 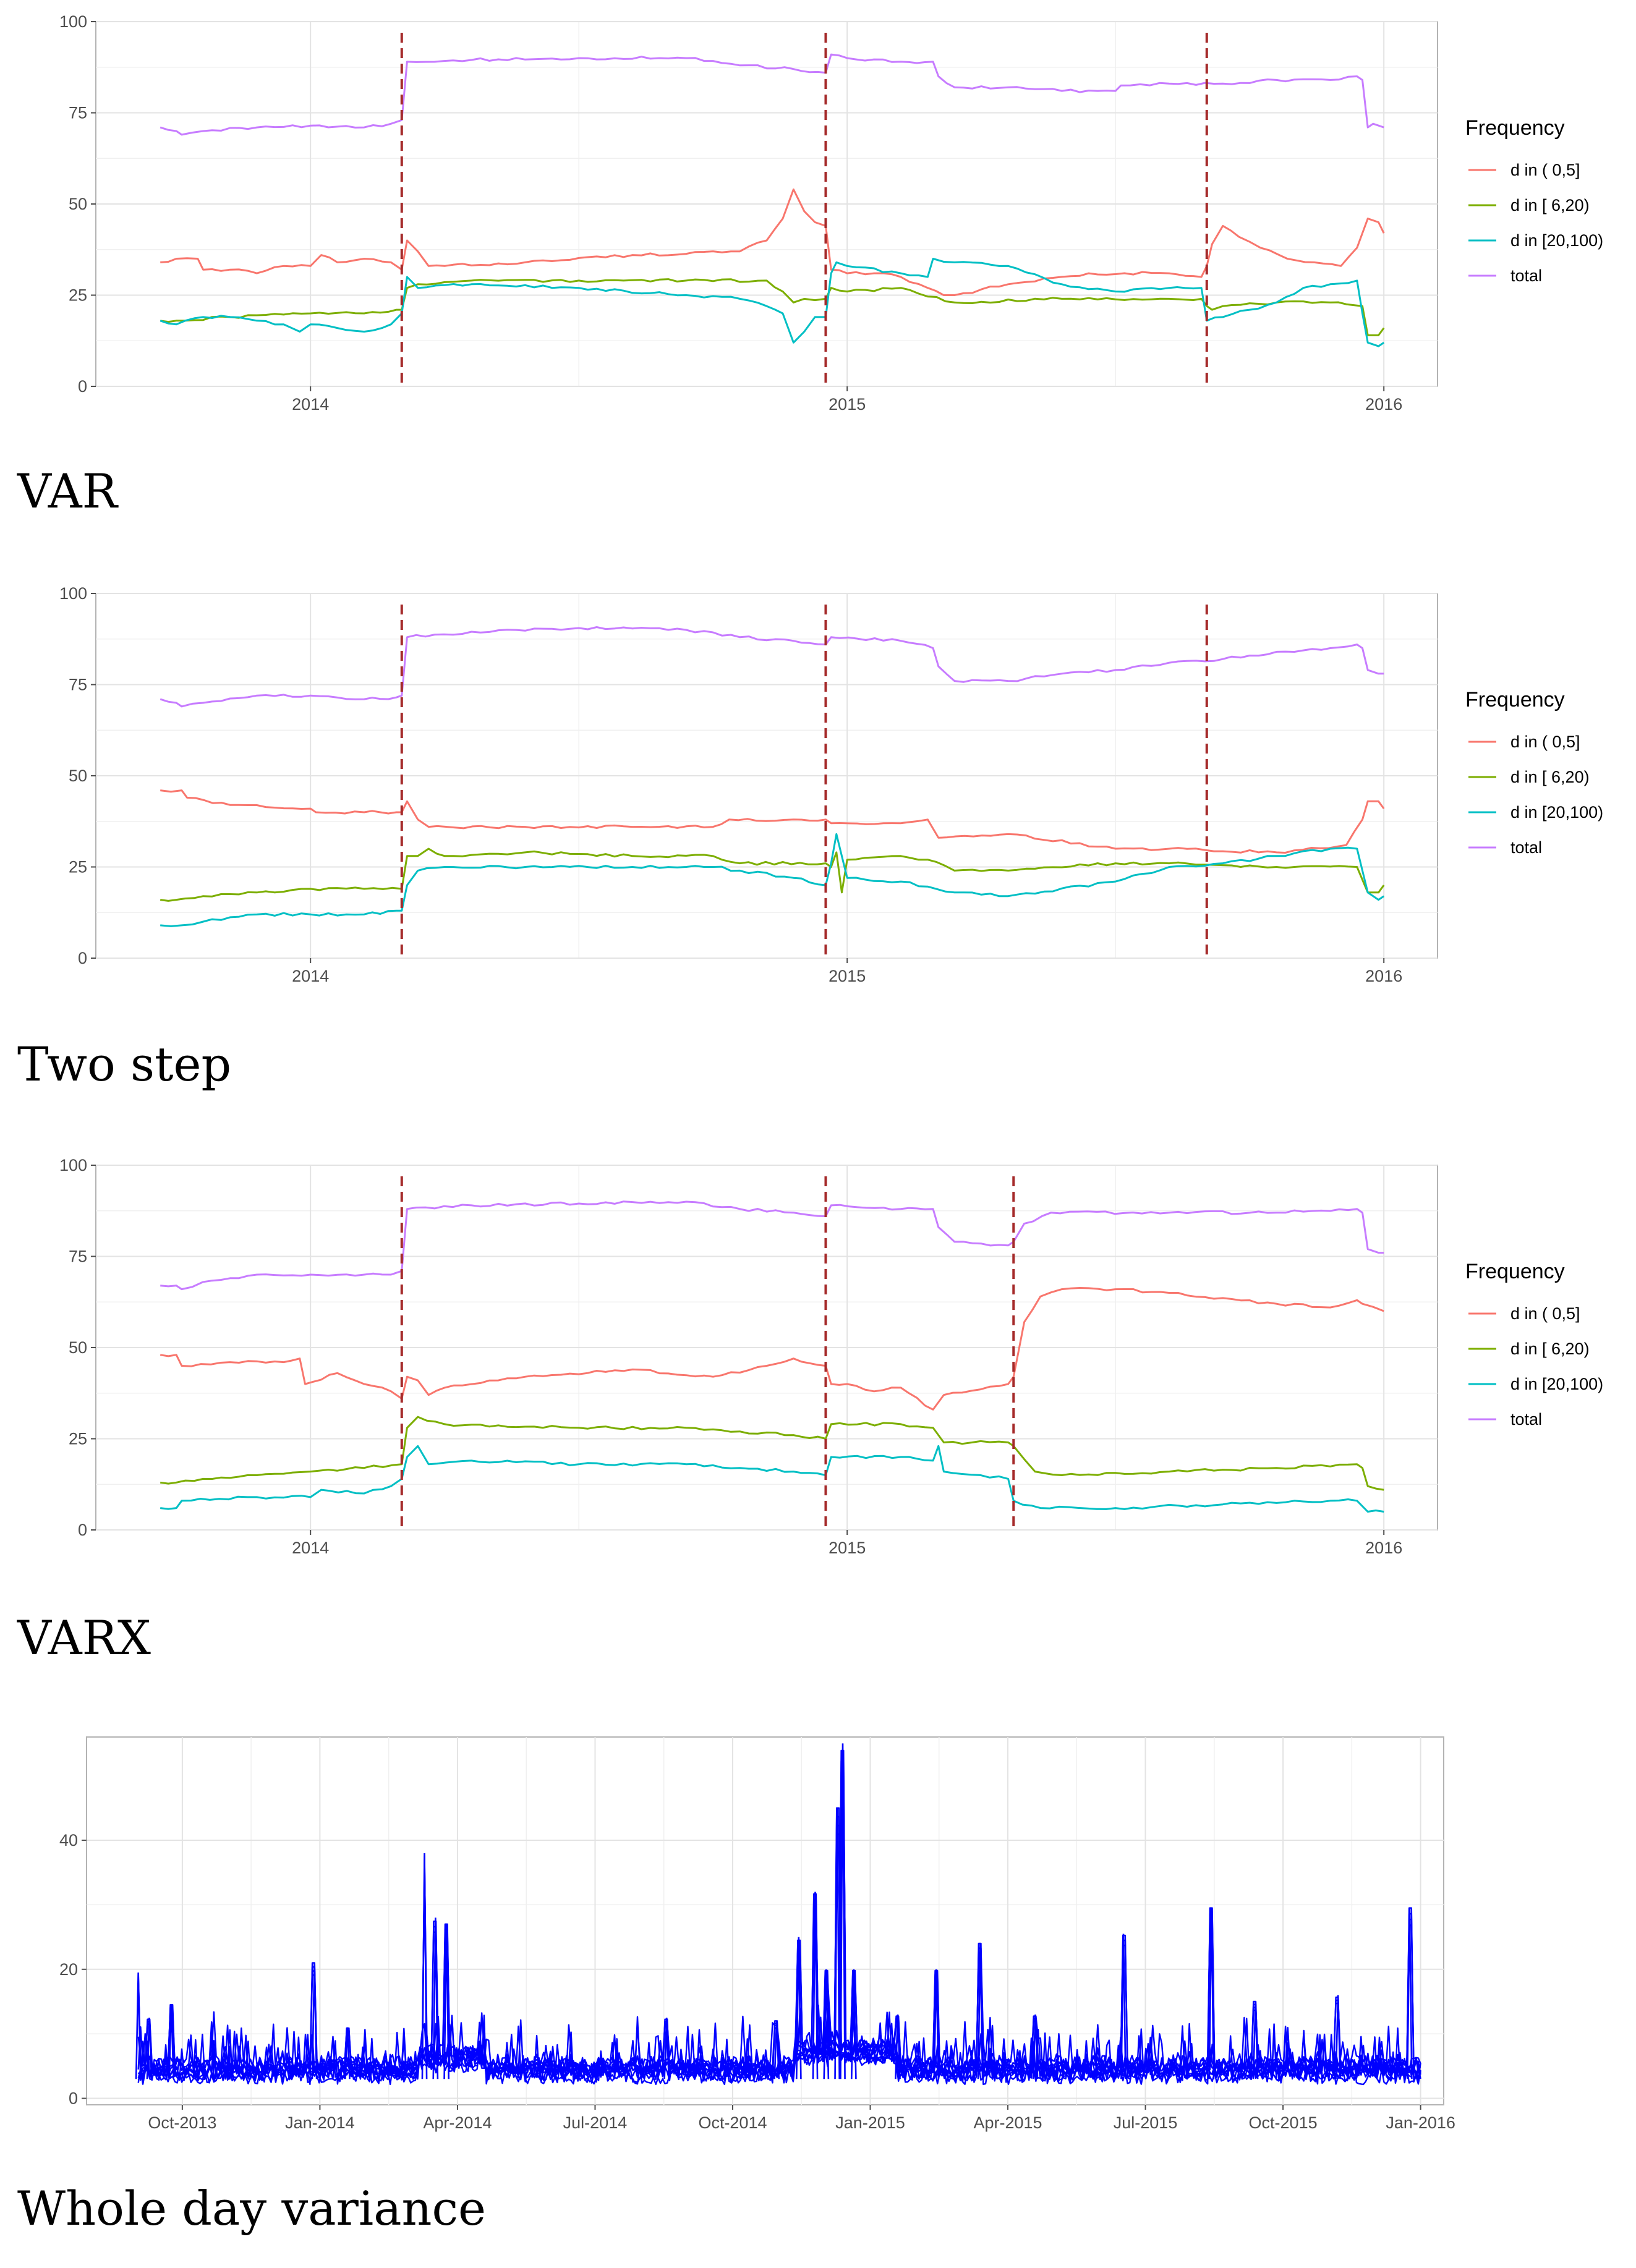 What do you see at coordinates (1421, 2122) in the screenshot?
I see `x-tick-label: Jan-2016` at bounding box center [1421, 2122].